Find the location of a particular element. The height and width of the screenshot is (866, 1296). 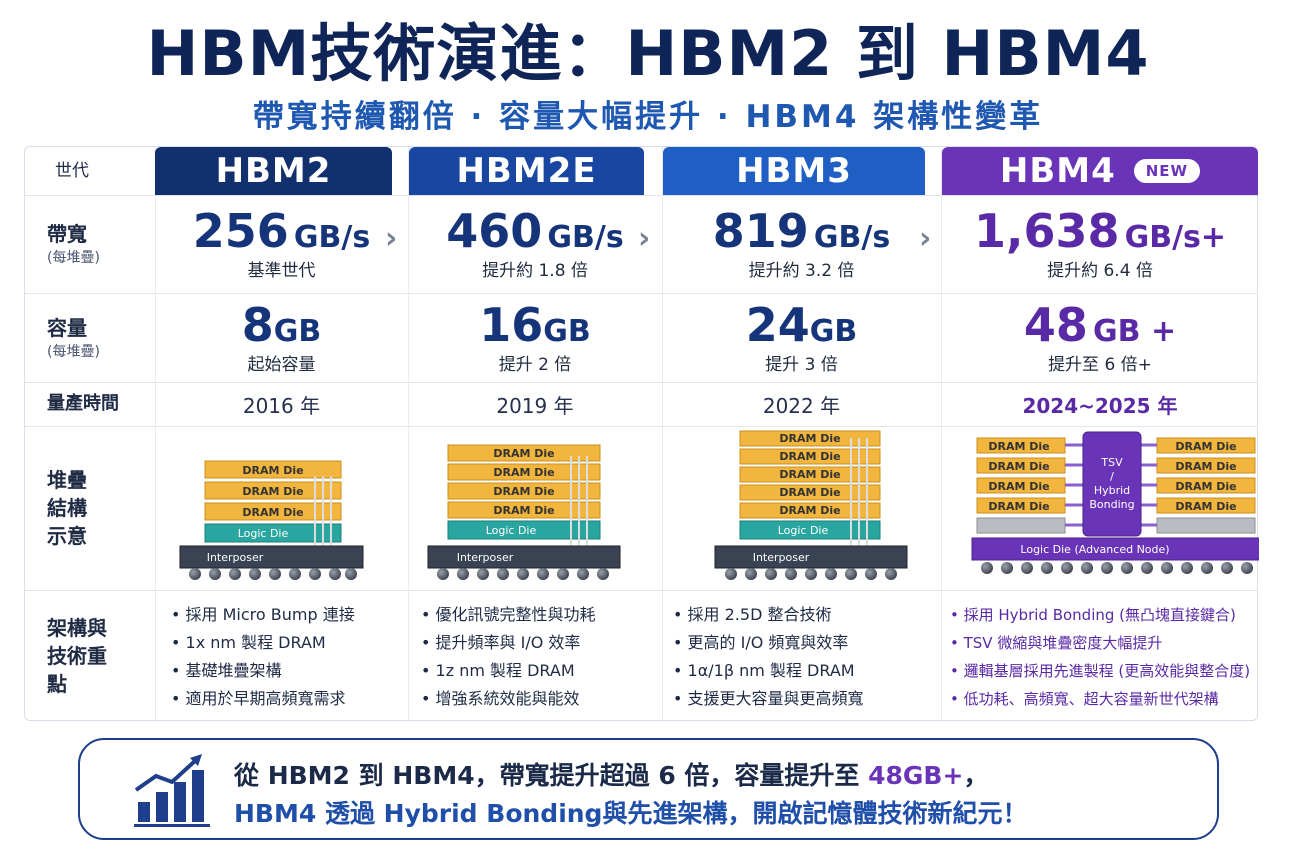

page-title: HBM技術演進：HBM2 到 HBM4 is located at coordinates (648, 53).